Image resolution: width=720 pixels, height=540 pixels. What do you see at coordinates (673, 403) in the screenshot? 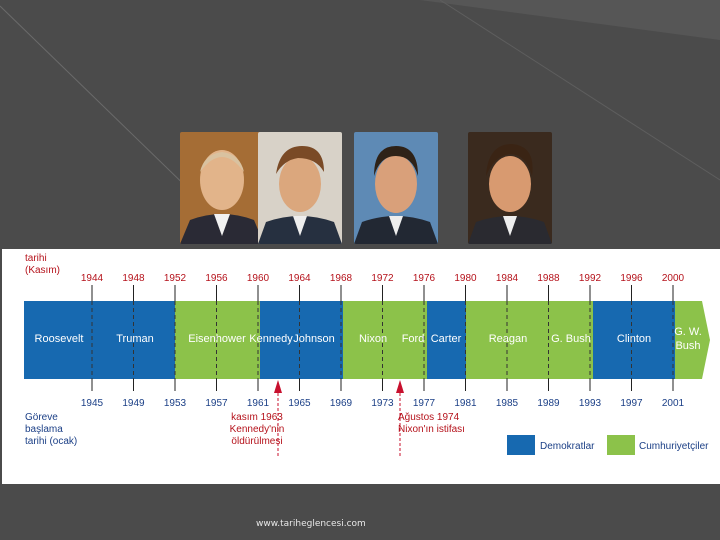
I see `inauguration-year-label: 2001` at bounding box center [673, 403].